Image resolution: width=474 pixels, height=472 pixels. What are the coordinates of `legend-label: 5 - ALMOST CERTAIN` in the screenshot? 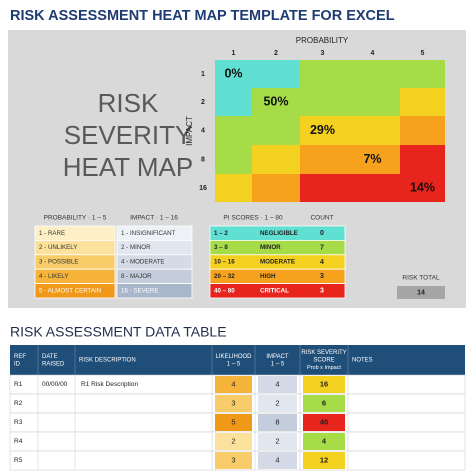 It's located at (70, 290).